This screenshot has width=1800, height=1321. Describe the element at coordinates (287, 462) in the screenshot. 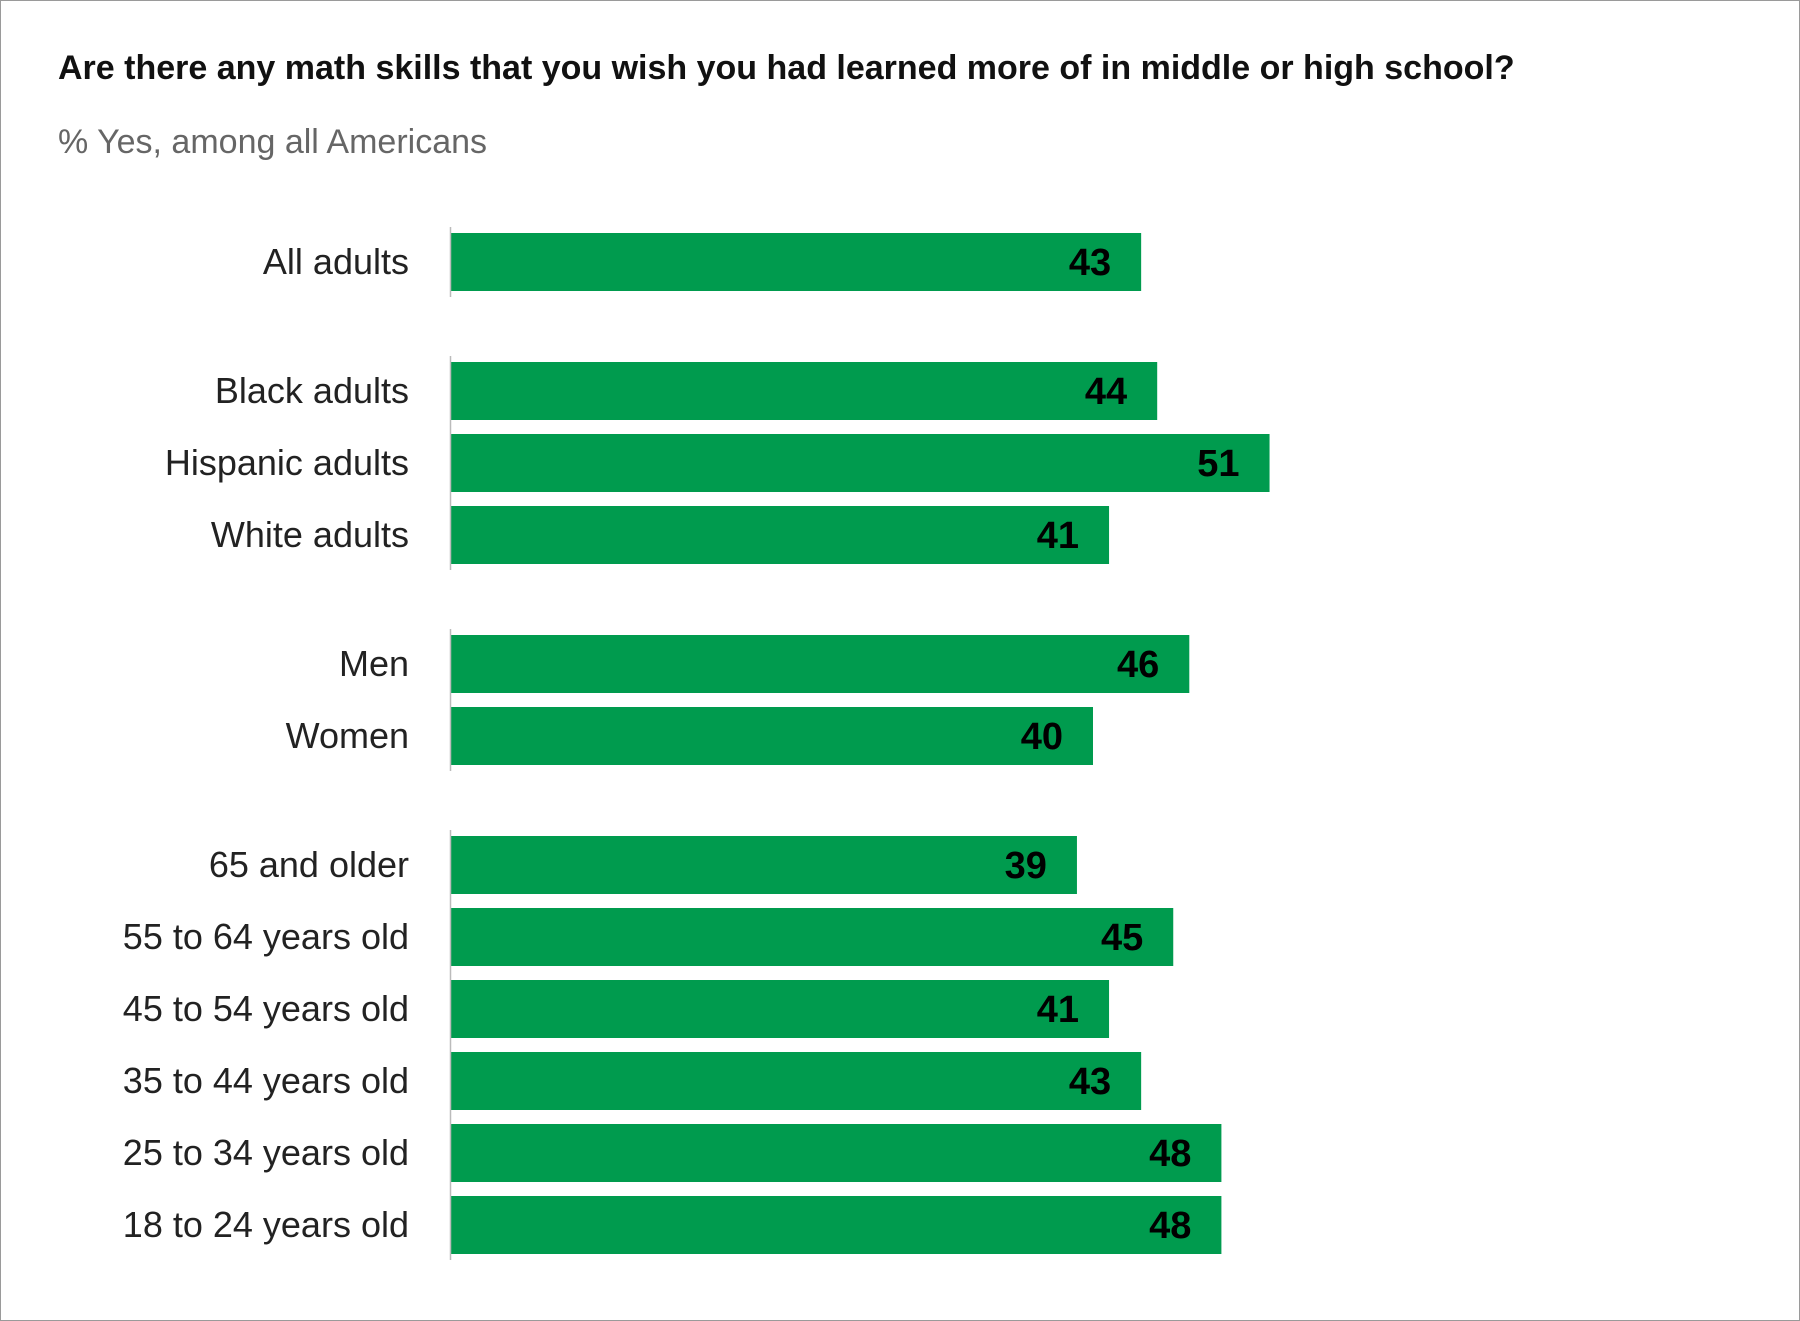

I see `category-label: Hispanic adults` at that location.